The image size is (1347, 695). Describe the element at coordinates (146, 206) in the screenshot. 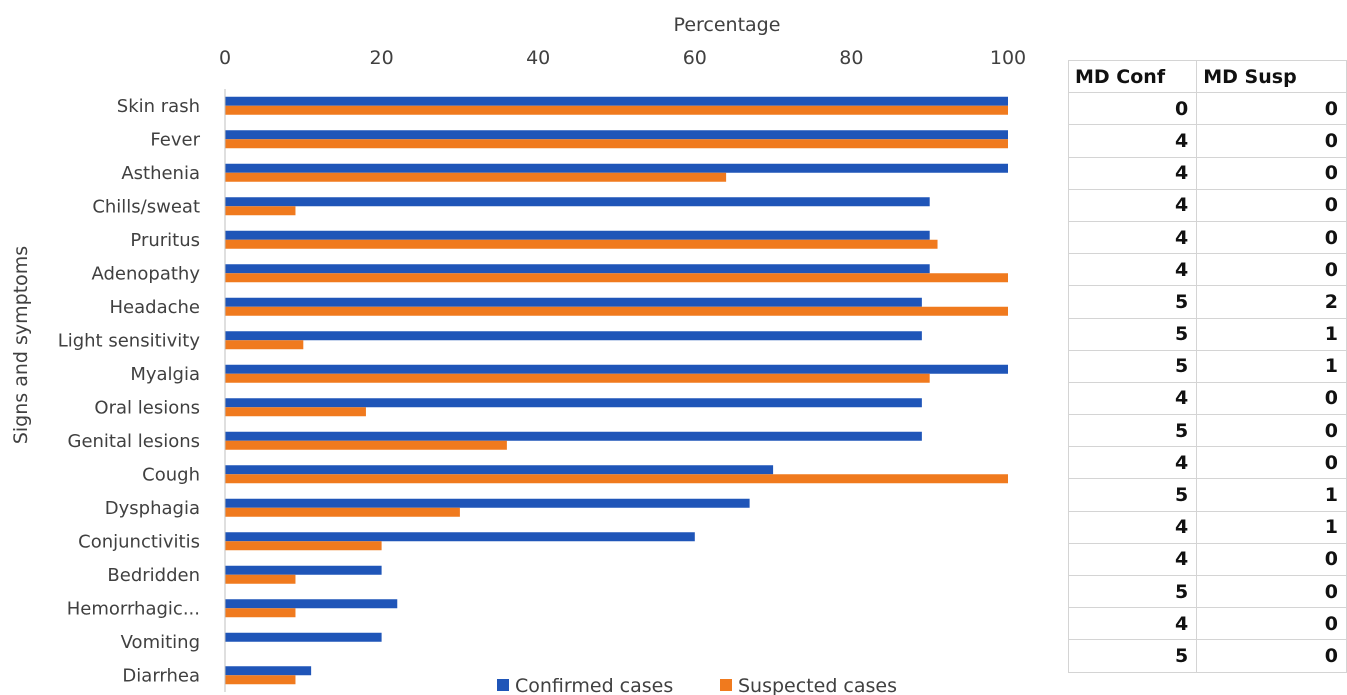

I see `category-label: Chills/sweat` at that location.